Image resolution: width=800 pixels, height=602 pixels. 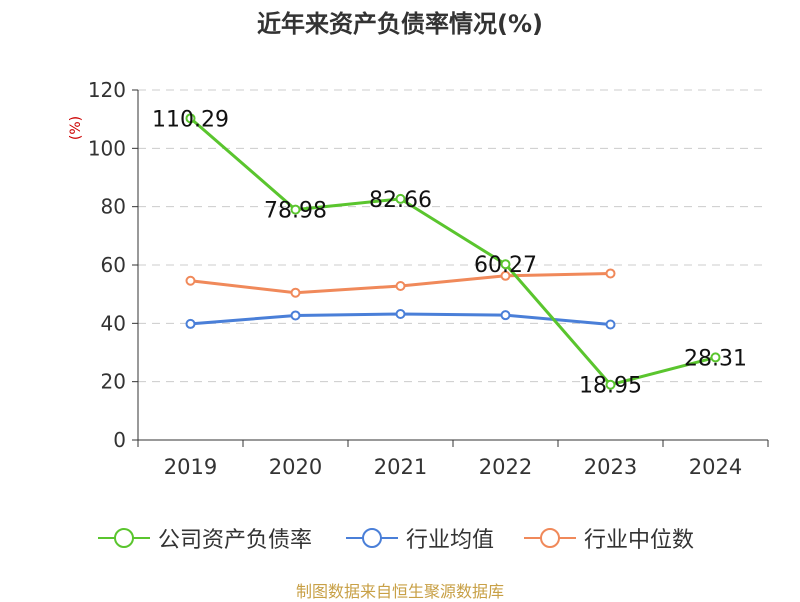 I want to click on legend-item-industry-mean: 行业均值, so click(x=420, y=538).